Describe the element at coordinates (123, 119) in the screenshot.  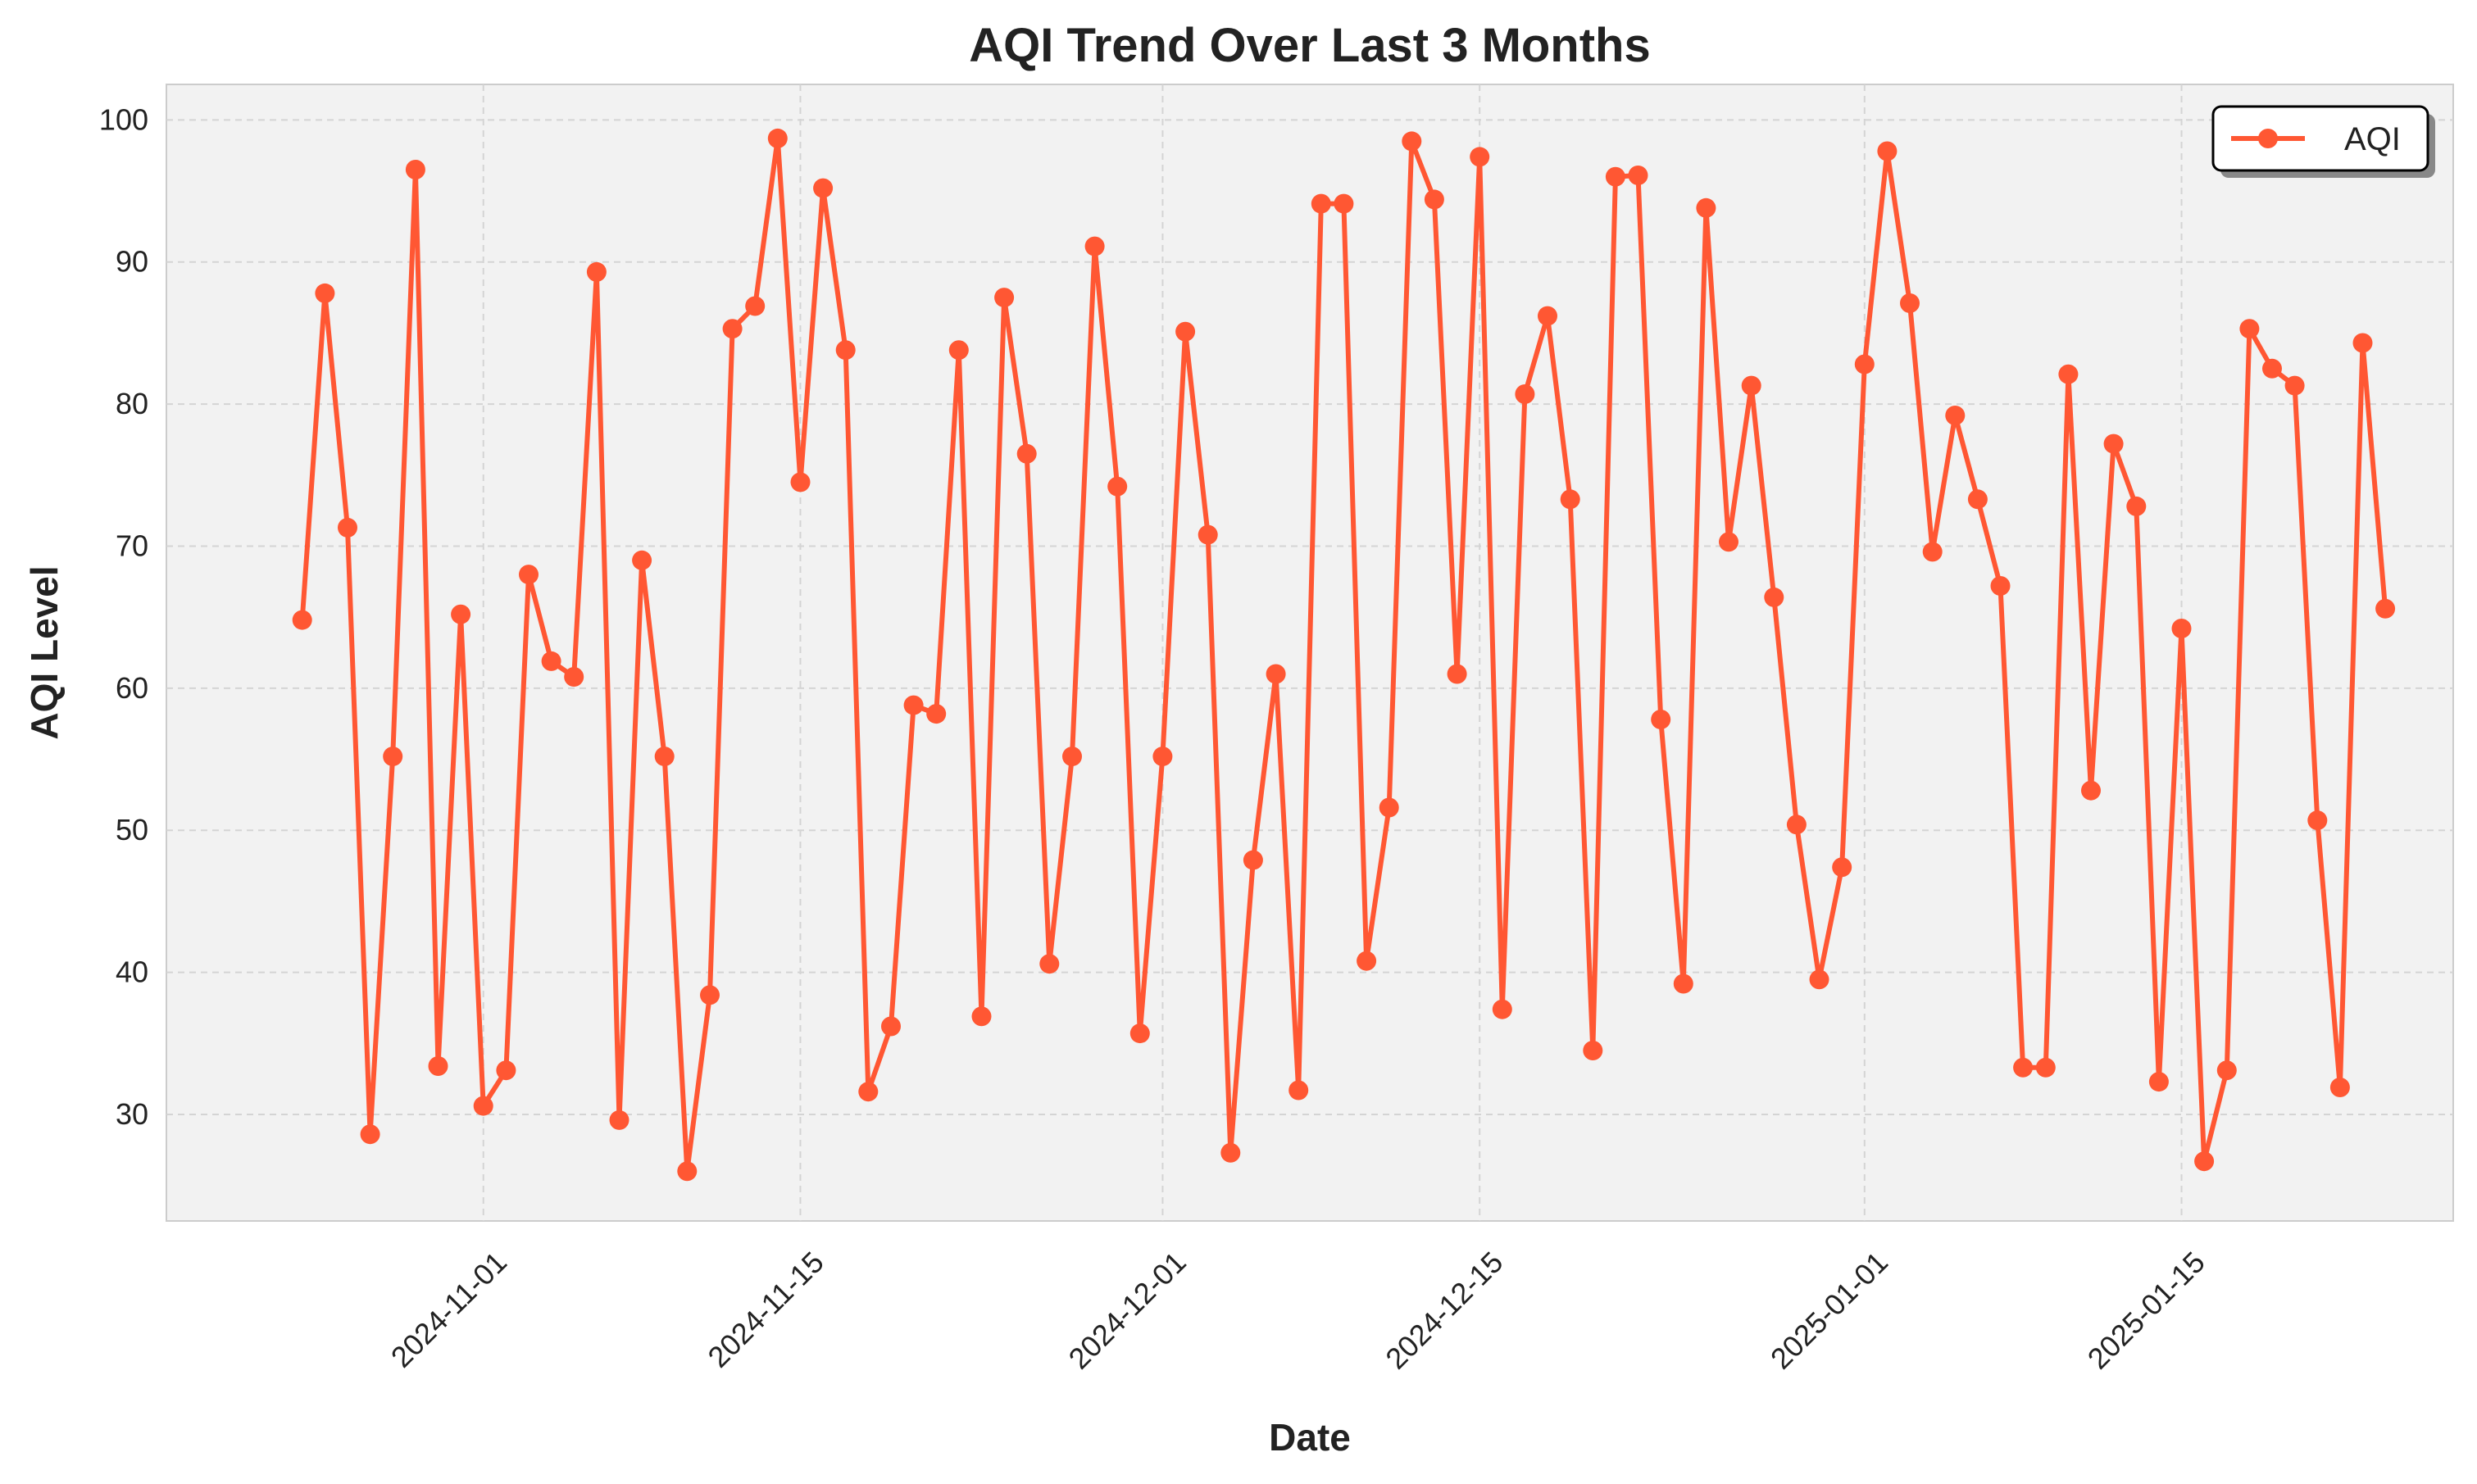
I see `y-tick-label: 100` at that location.